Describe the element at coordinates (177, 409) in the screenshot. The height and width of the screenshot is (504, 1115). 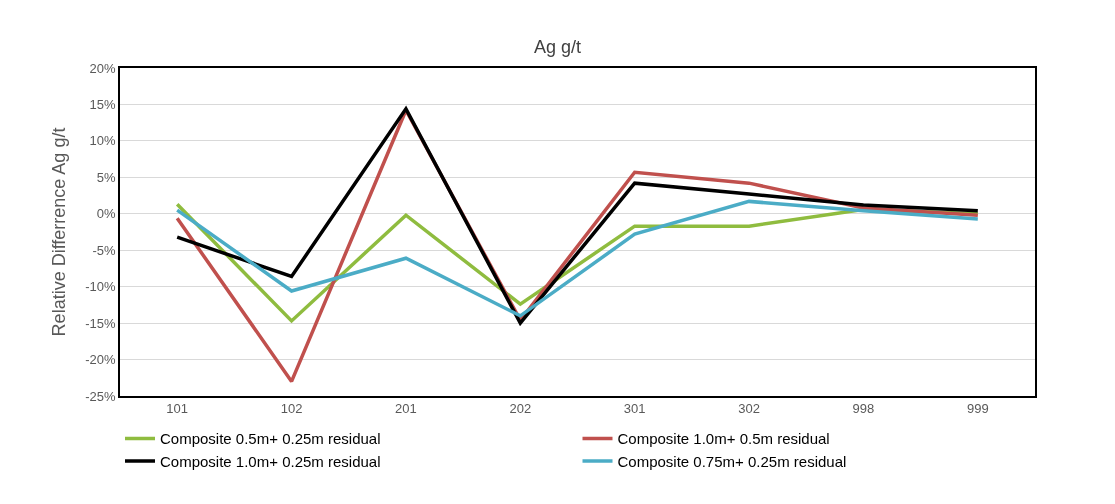
I see `x-tick-label: 101` at that location.